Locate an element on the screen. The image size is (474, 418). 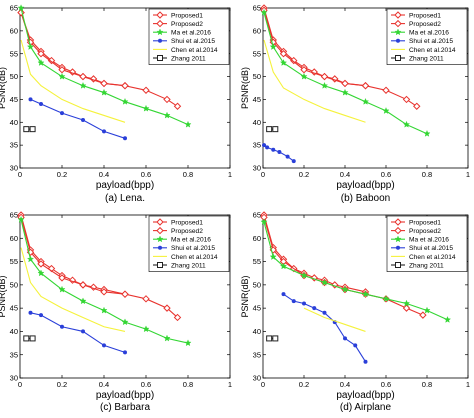
x-tick-label: 1 is located at coordinates (230, 174).